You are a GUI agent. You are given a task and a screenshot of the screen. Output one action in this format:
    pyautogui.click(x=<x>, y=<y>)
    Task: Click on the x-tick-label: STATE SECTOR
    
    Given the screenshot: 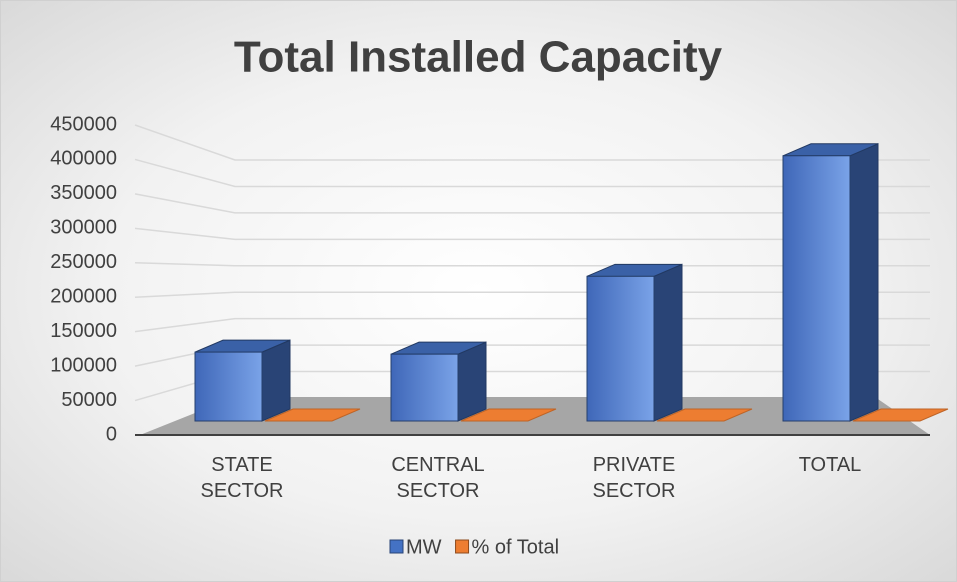 What is the action you would take?
    pyautogui.click(x=242, y=478)
    